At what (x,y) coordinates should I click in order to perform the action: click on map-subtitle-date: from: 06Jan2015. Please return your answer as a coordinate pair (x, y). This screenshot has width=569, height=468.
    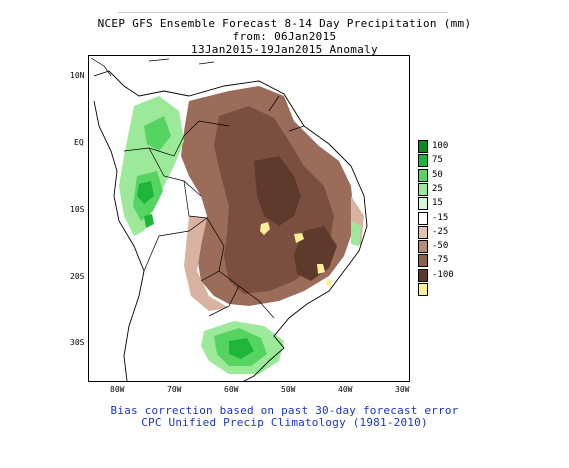
    Looking at the image, I should click on (284, 36).